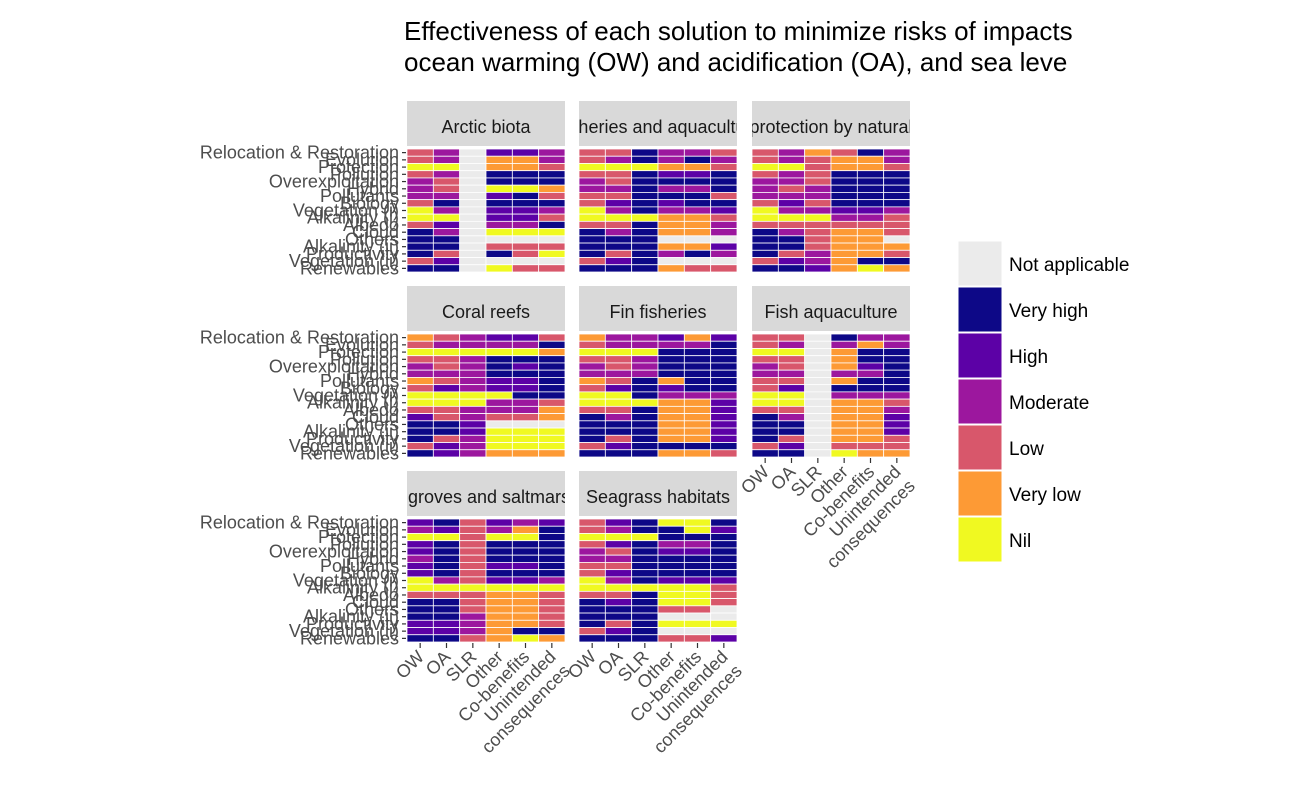  Describe the element at coordinates (299, 338) in the screenshot. I see `y-tick-label: Relocation & Restoration` at that location.